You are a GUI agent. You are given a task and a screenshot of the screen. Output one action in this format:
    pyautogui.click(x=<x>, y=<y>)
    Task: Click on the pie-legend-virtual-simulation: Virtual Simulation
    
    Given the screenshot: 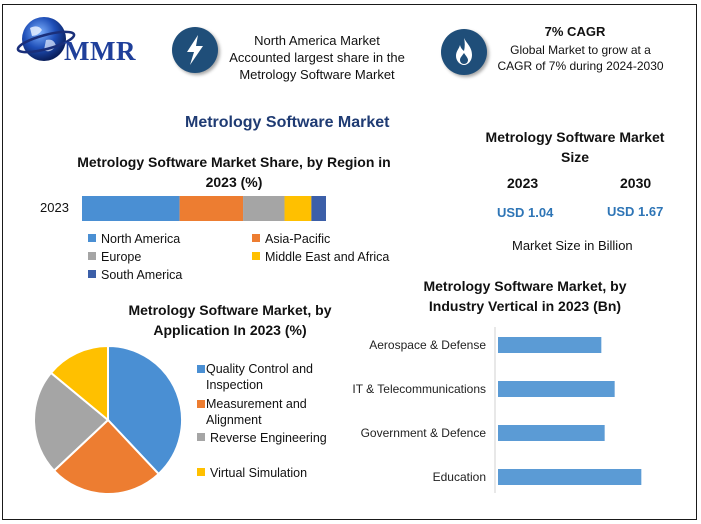 What is the action you would take?
    pyautogui.click(x=252, y=473)
    